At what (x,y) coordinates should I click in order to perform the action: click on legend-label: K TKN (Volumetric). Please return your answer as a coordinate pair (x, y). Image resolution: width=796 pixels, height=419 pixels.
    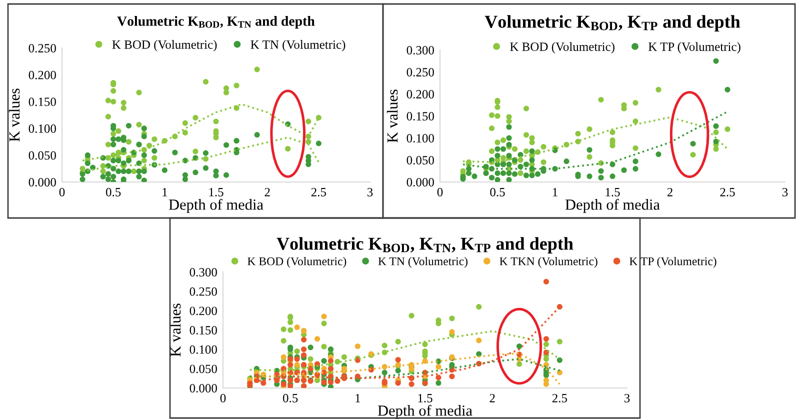
    Looking at the image, I should click on (549, 262).